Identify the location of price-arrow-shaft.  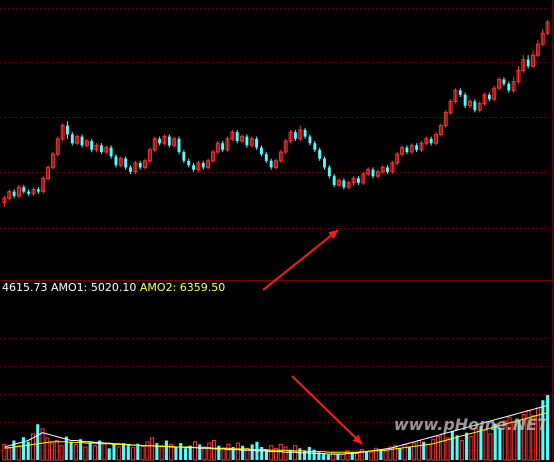
(300, 260).